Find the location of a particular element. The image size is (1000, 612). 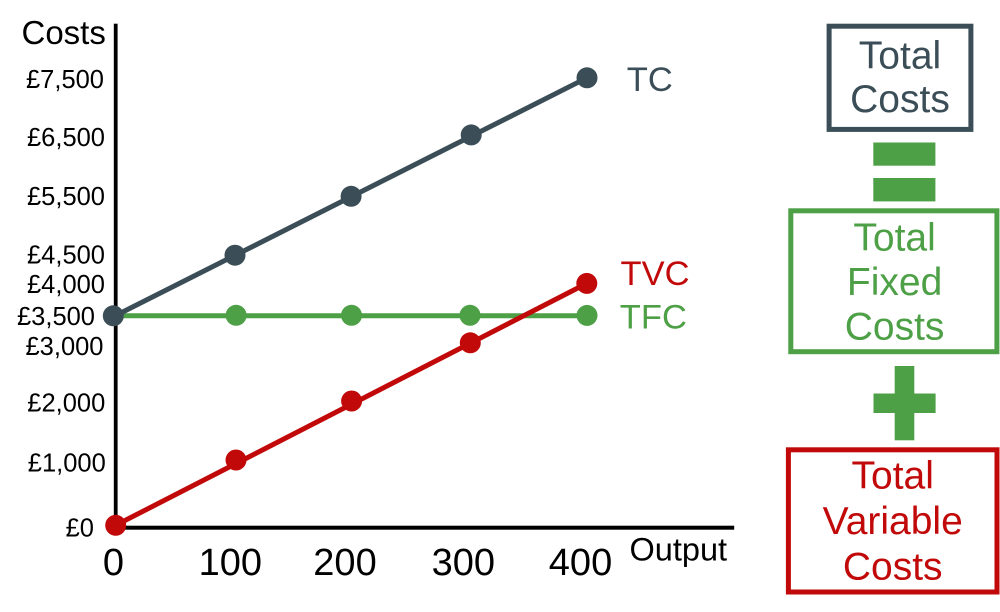

svg-text: 100 is located at coordinates (230, 563).